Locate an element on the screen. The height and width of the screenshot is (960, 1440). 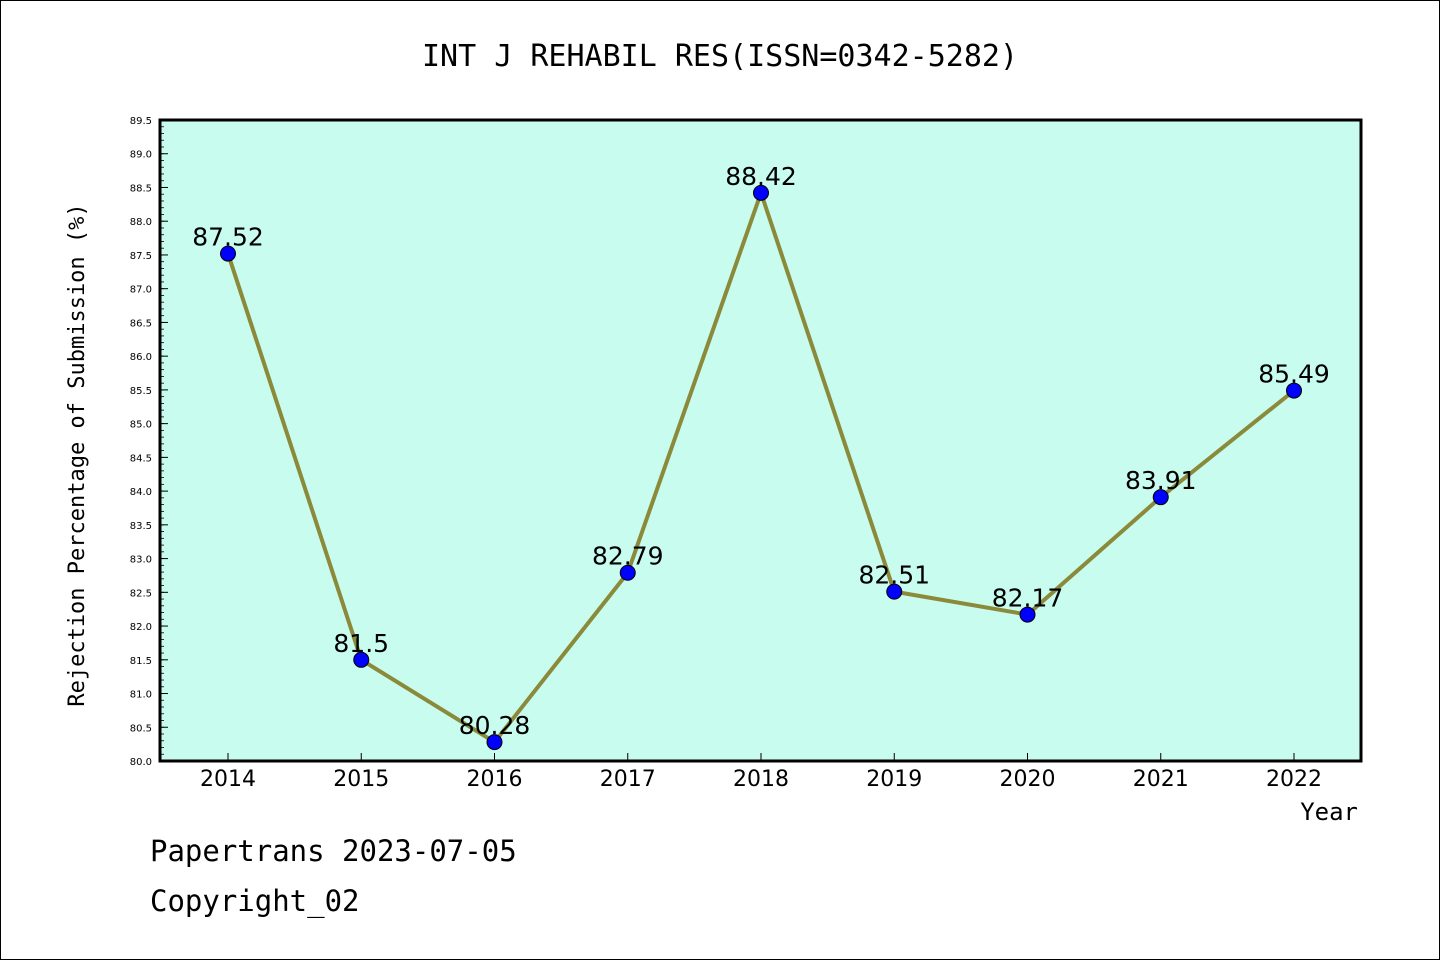
x-tick-label: 2019 is located at coordinates (894, 779).